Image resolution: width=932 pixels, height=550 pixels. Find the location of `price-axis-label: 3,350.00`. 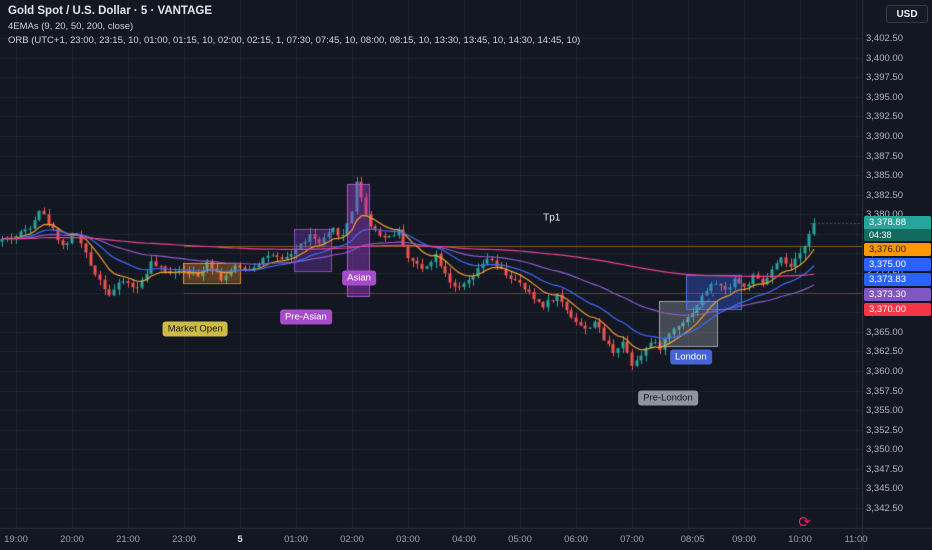

price-axis-label: 3,350.00 is located at coordinates (884, 450).